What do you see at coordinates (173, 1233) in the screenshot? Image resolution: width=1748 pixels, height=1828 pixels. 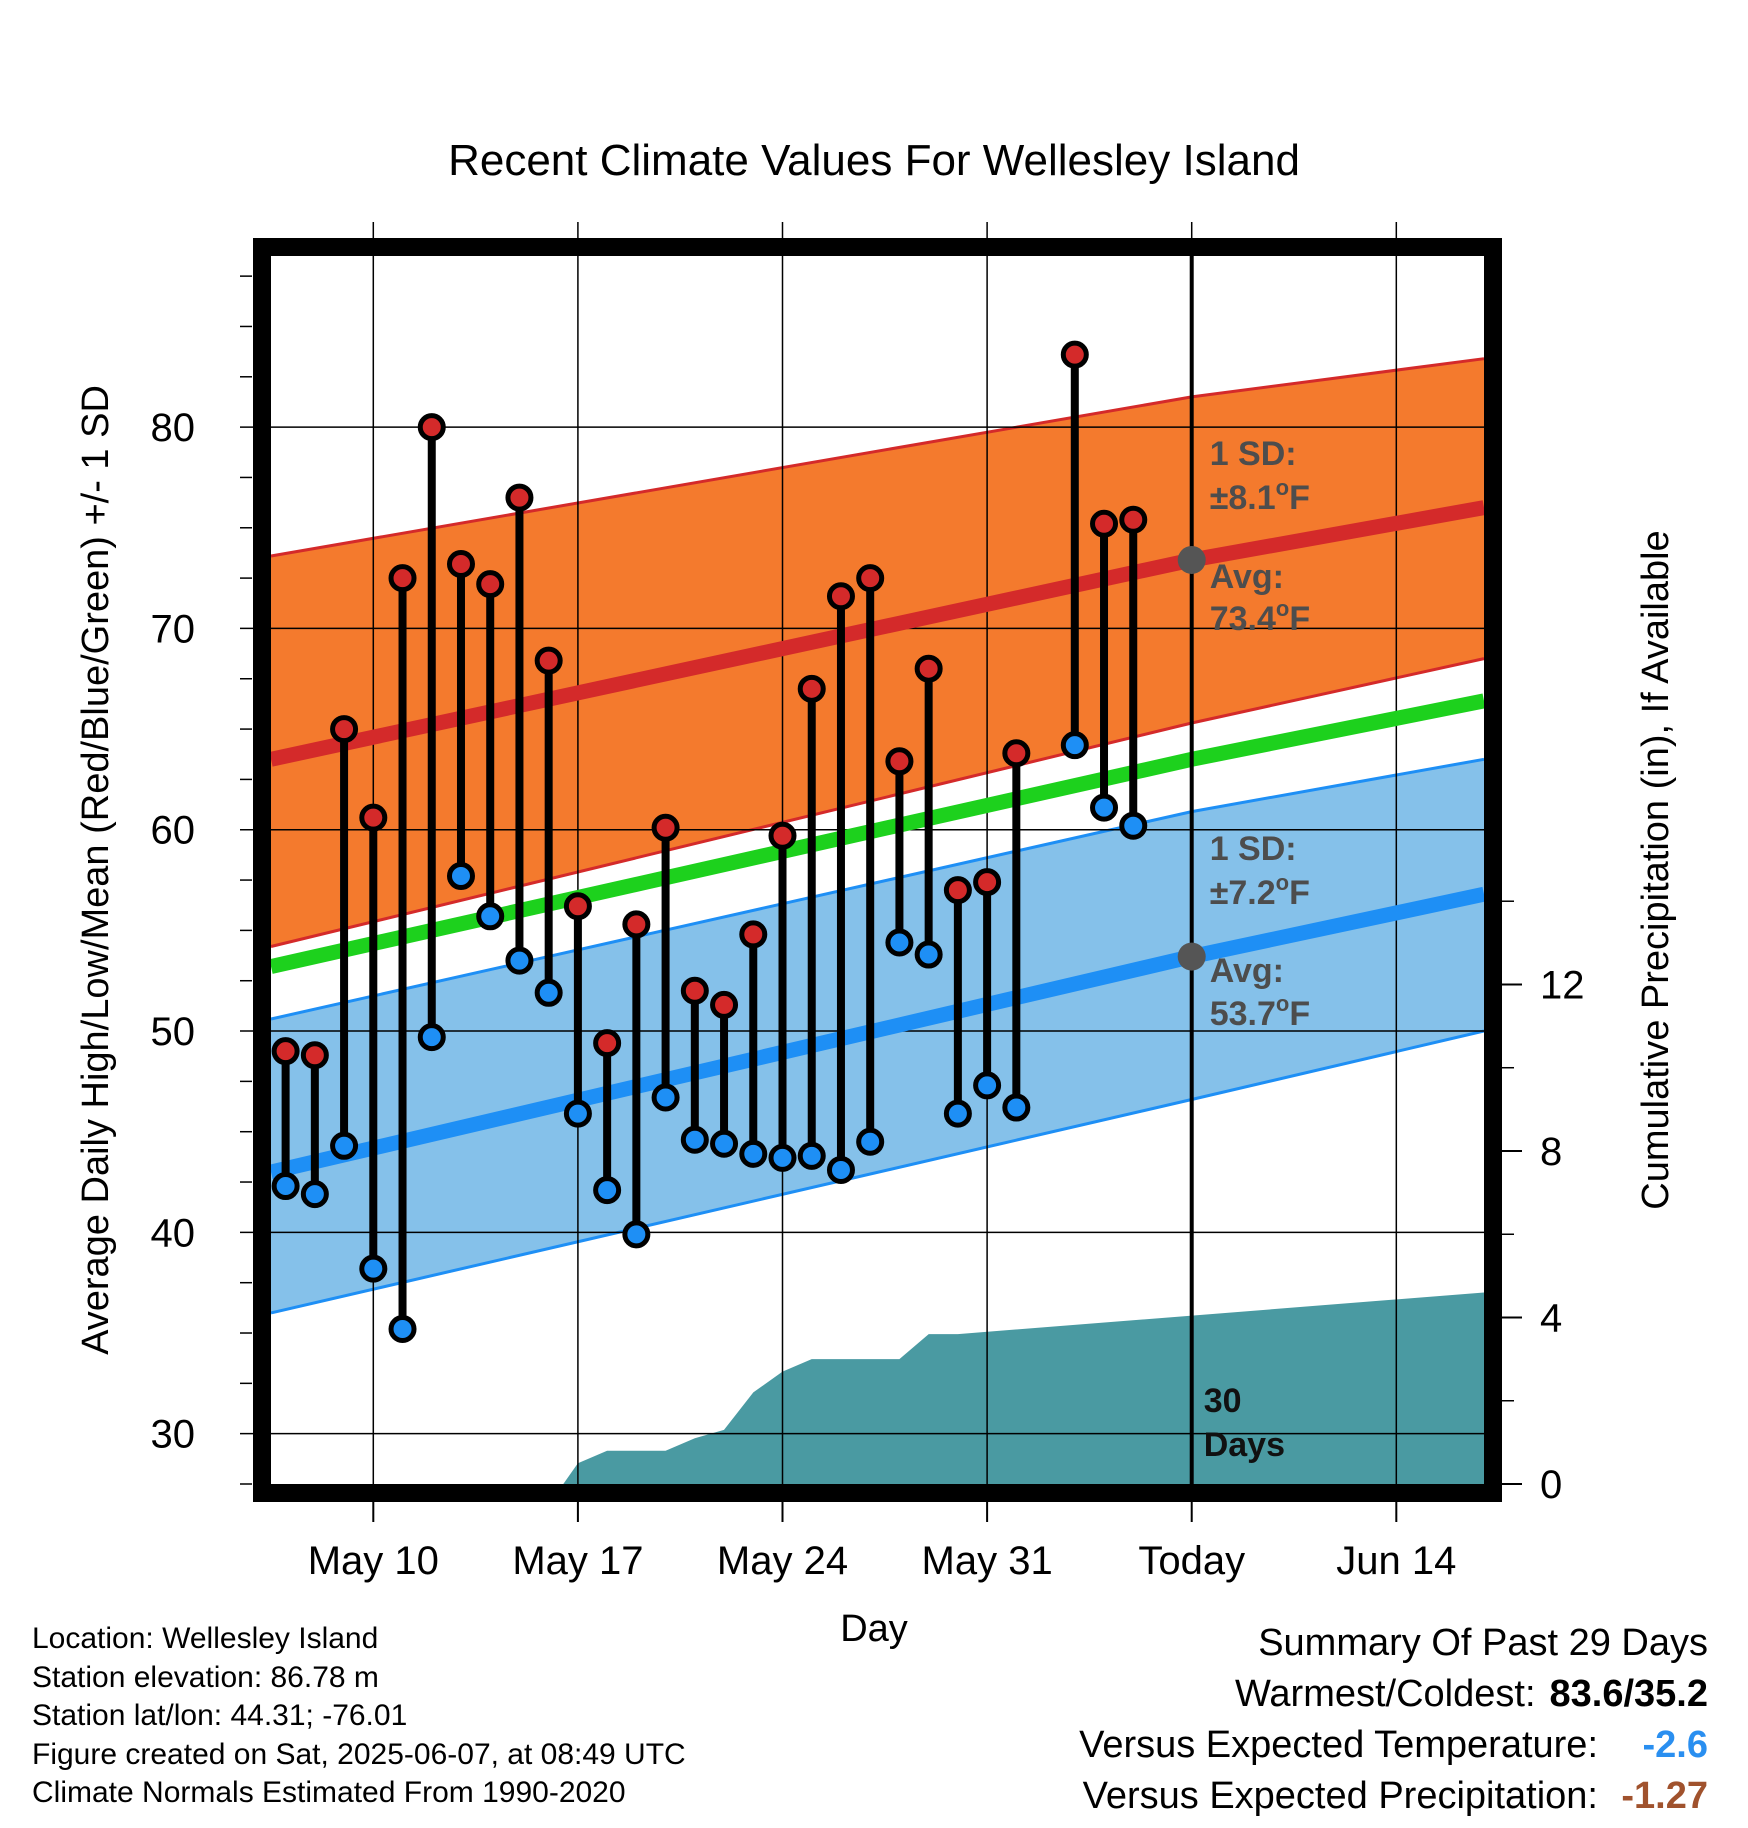 I see `y-tick-label-40: 40` at bounding box center [173, 1233].